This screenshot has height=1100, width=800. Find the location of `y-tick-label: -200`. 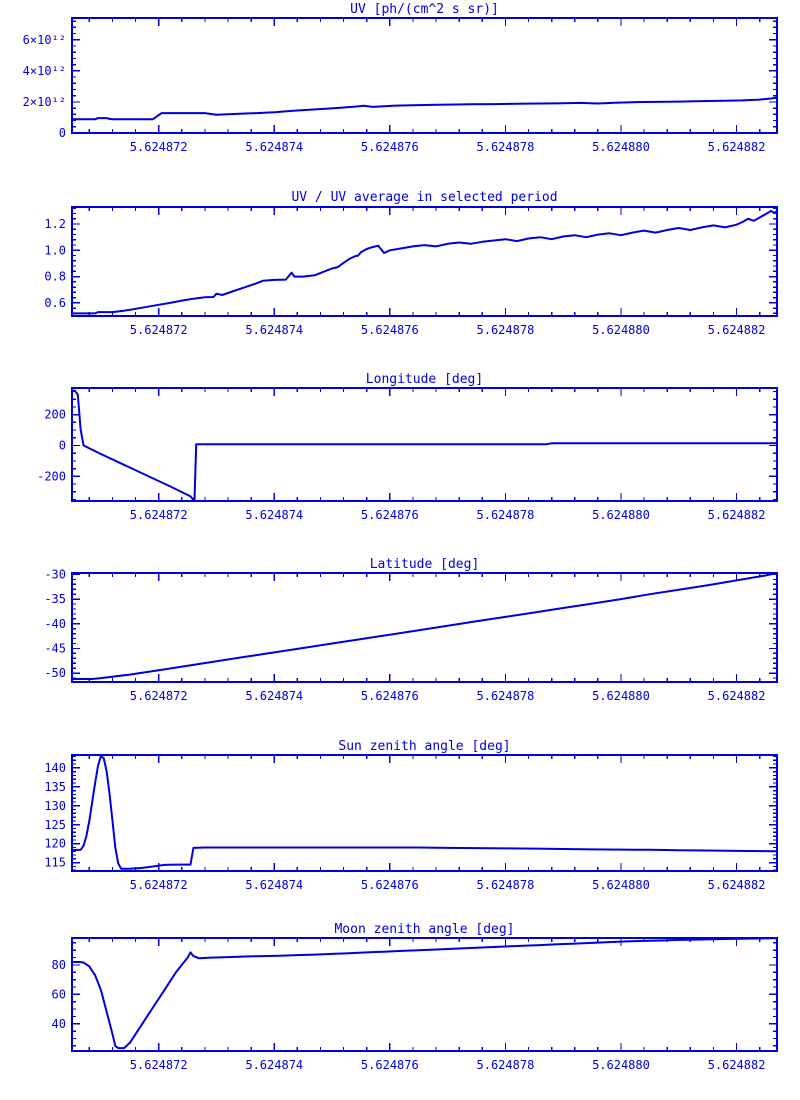

y-tick-label: -200 is located at coordinates (51, 476).